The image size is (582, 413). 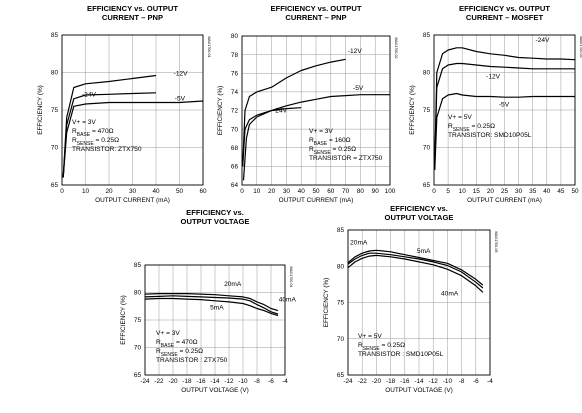 I want to click on x-tick-label: 70, so click(x=346, y=191).